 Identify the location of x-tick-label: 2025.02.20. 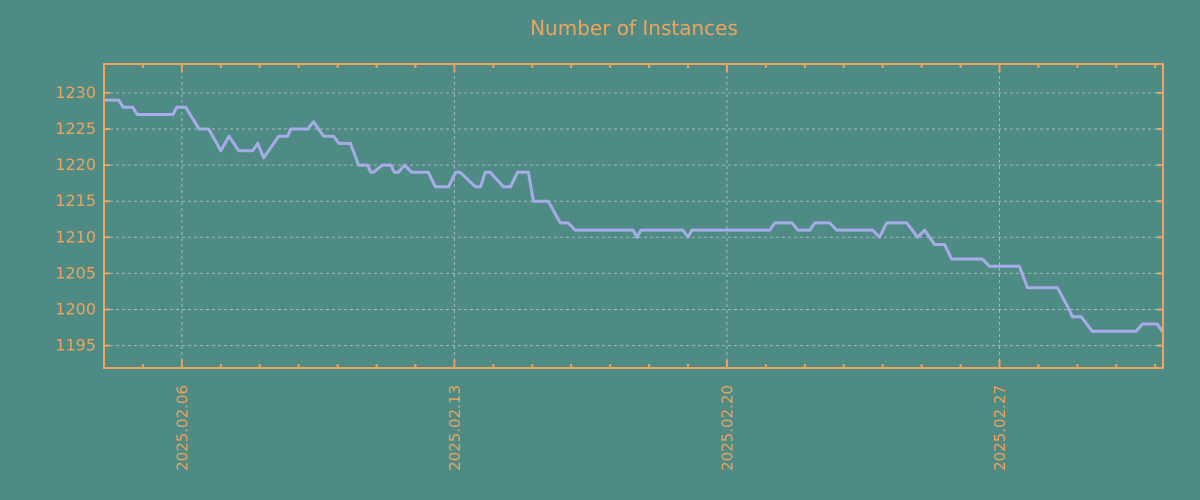
(727, 428).